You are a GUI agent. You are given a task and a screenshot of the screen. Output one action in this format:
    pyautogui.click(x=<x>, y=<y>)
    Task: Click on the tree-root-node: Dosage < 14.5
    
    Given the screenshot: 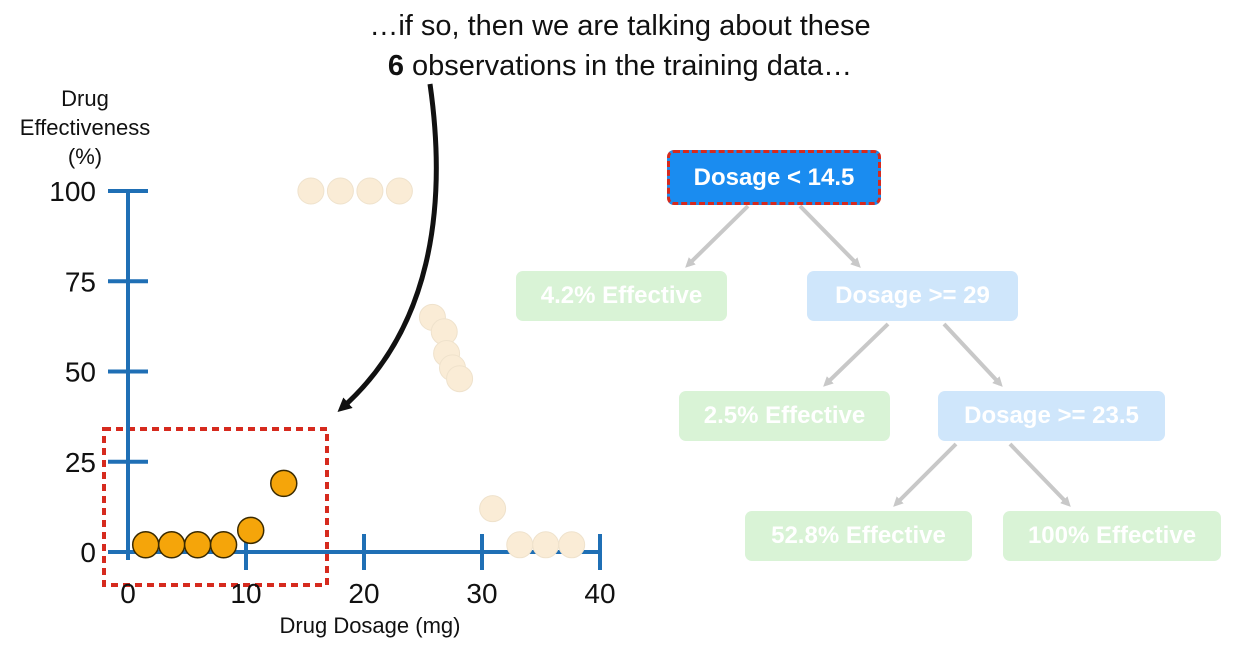 What is the action you would take?
    pyautogui.click(x=774, y=177)
    